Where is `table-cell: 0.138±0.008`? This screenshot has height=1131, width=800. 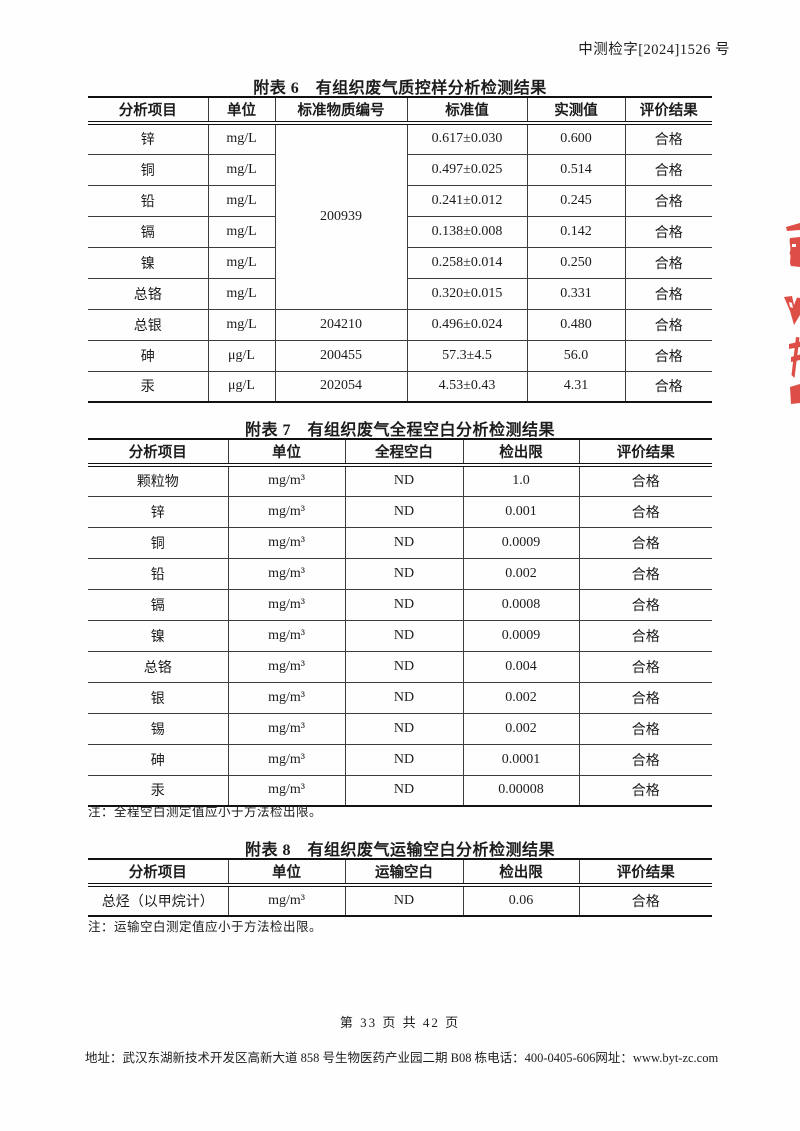 table-cell: 0.138±0.008 is located at coordinates (466, 232).